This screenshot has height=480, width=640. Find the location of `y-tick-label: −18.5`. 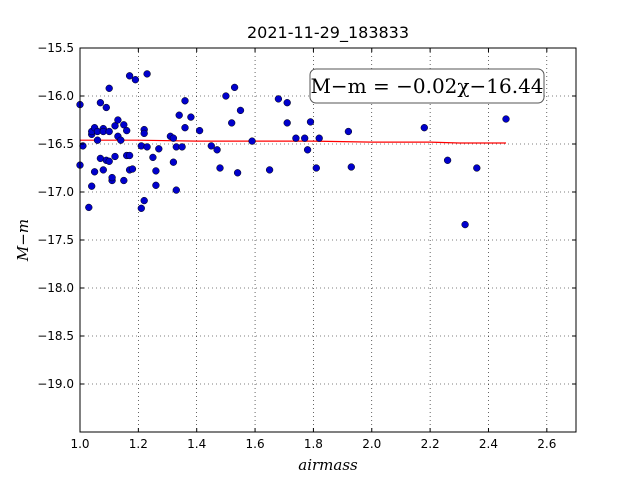

y-tick-label: −18.5 is located at coordinates (55, 336).